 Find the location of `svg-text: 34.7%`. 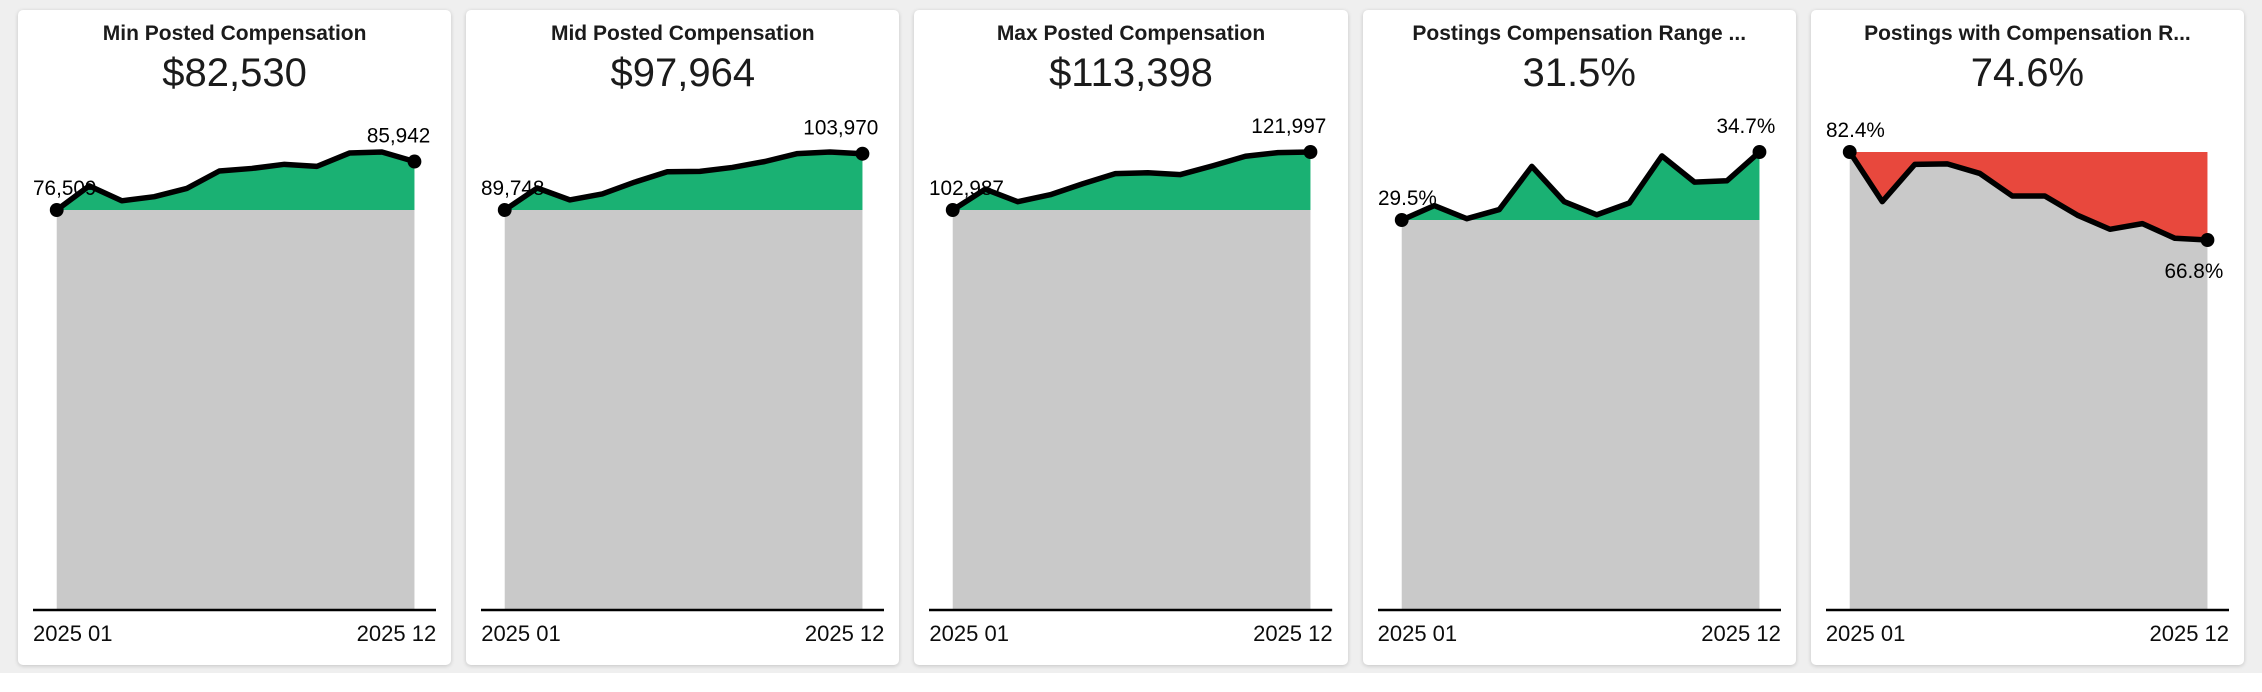

svg-text: 34.7% is located at coordinates (1745, 126).